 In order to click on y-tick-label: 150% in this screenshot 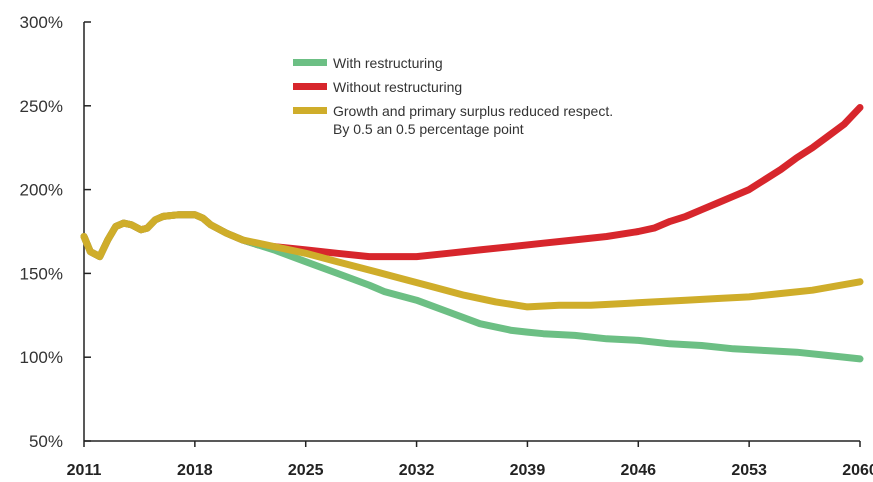, I will do `click(41, 273)`.